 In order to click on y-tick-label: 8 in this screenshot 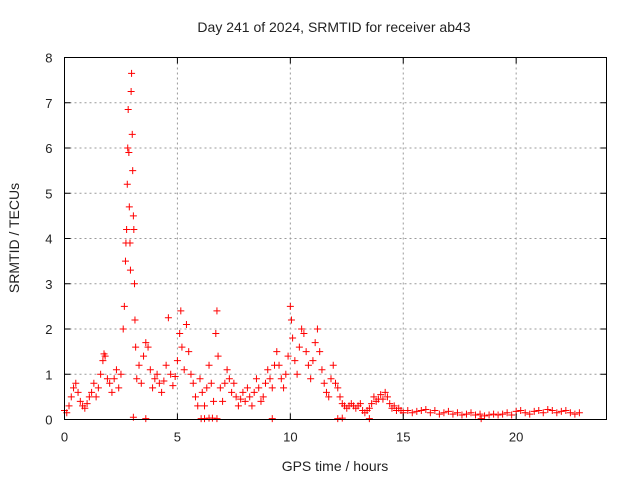, I will do `click(48, 58)`.